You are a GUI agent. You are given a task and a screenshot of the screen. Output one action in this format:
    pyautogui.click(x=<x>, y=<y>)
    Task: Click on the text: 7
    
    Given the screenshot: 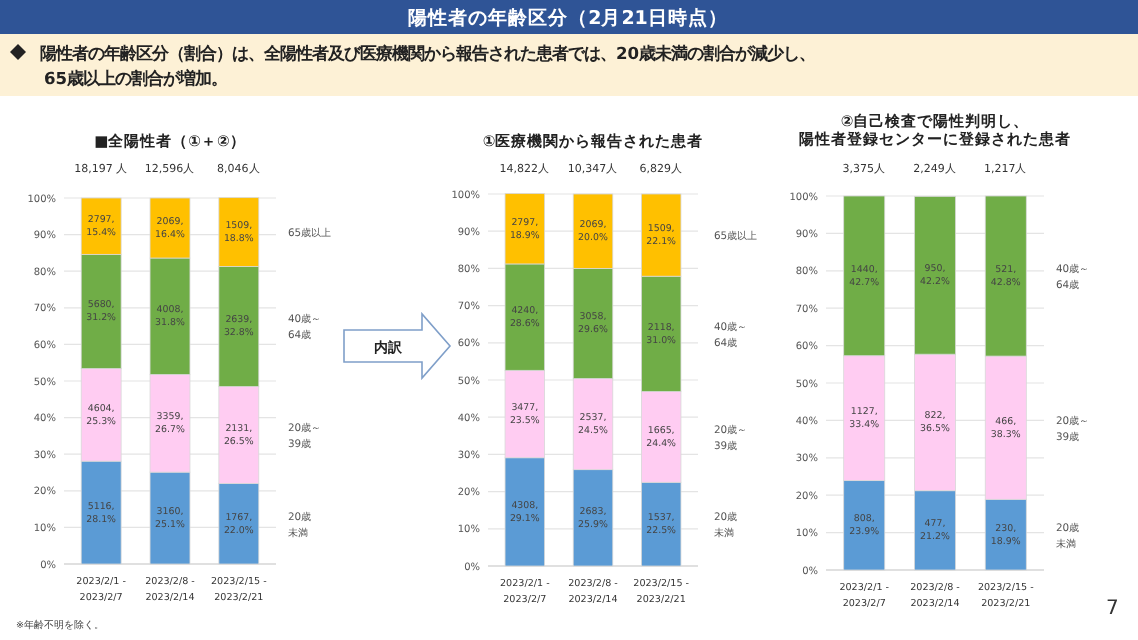 What is the action you would take?
    pyautogui.click(x=1112, y=609)
    